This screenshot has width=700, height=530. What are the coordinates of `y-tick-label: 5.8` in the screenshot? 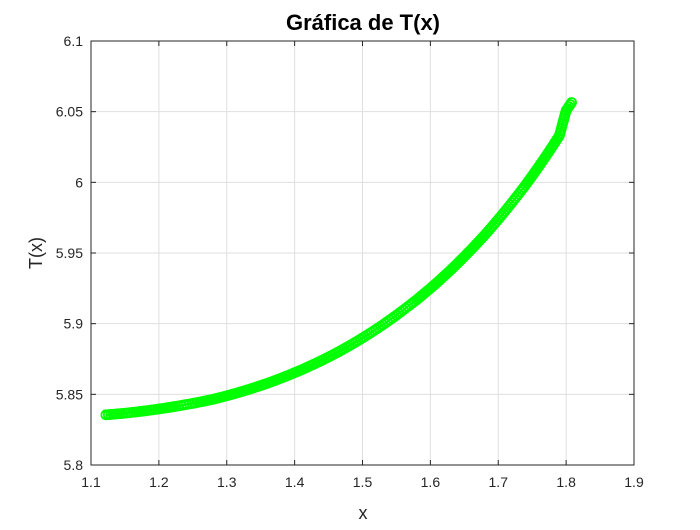 It's located at (74, 465).